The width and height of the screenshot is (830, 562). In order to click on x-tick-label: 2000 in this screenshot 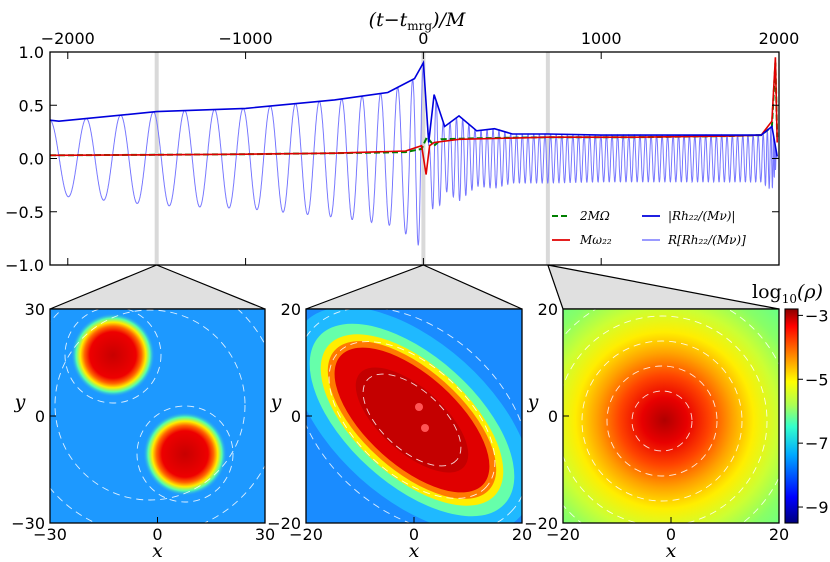, I will do `click(779, 38)`.